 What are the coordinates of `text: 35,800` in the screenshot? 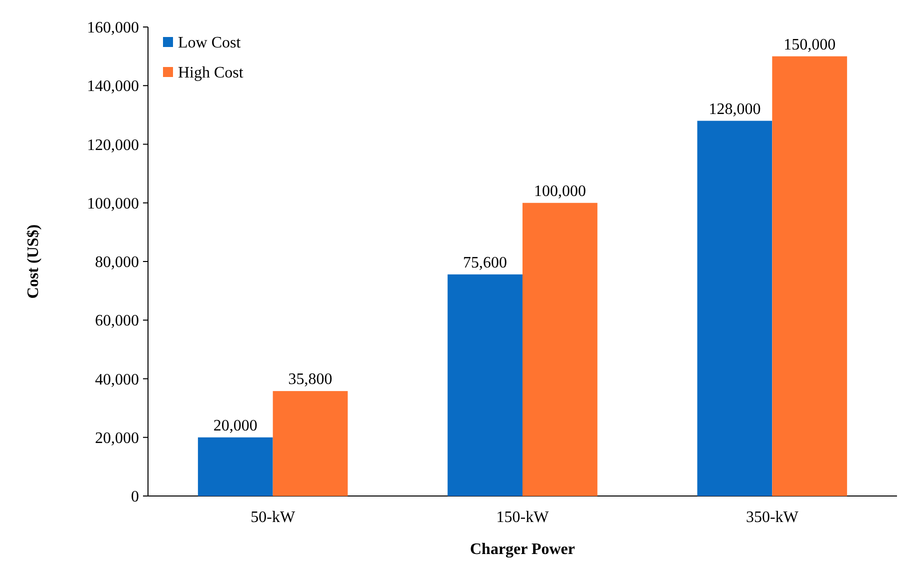 It's located at (310, 379).